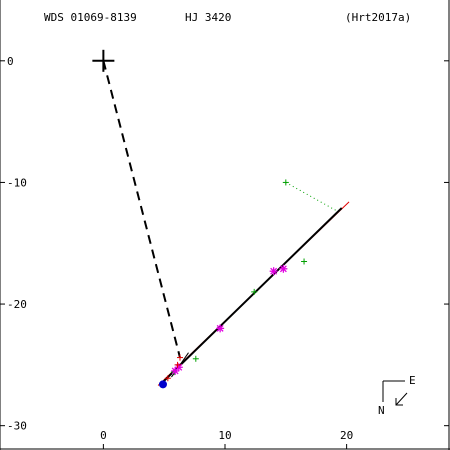 The height and width of the screenshot is (450, 450). Describe the element at coordinates (10, 61) in the screenshot. I see `y-tick-label: 0` at that location.